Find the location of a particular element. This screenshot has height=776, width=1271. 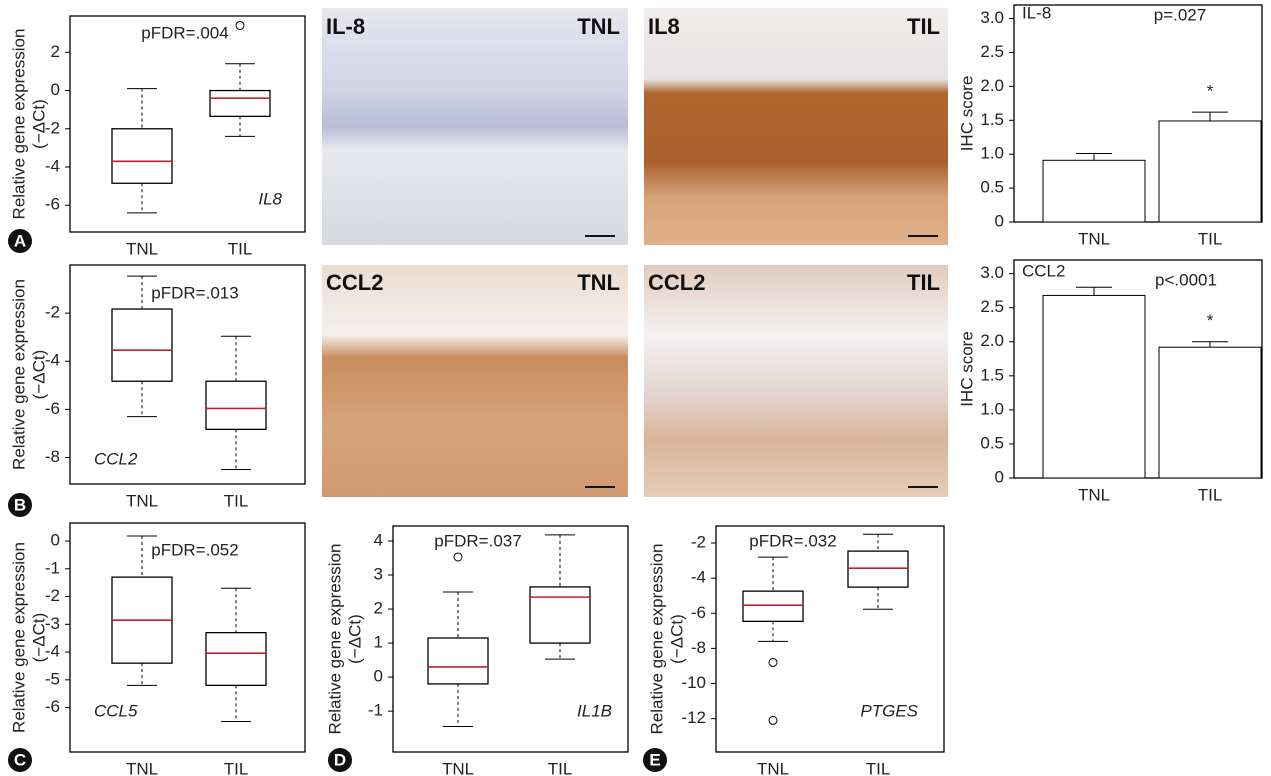

y-tick-label: -1 is located at coordinates (52, 567).